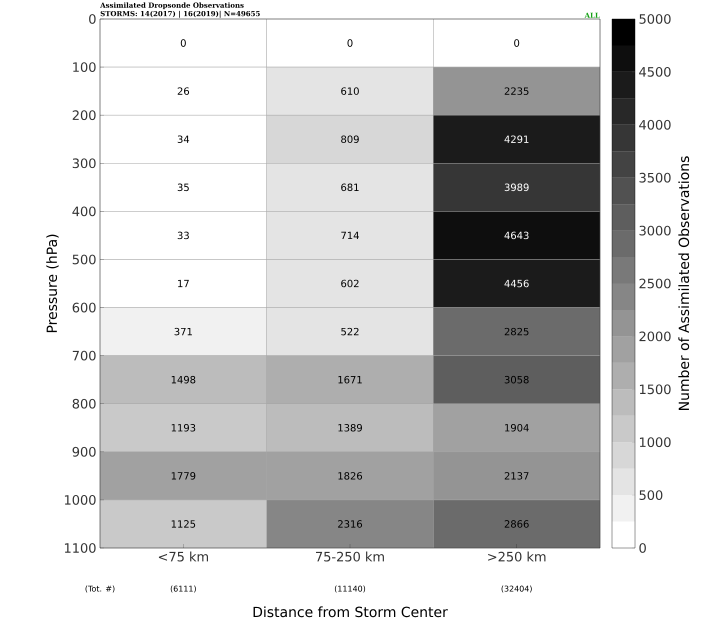 The image size is (726, 625). Describe the element at coordinates (84, 163) in the screenshot. I see `y-tick-label: 300` at that location.